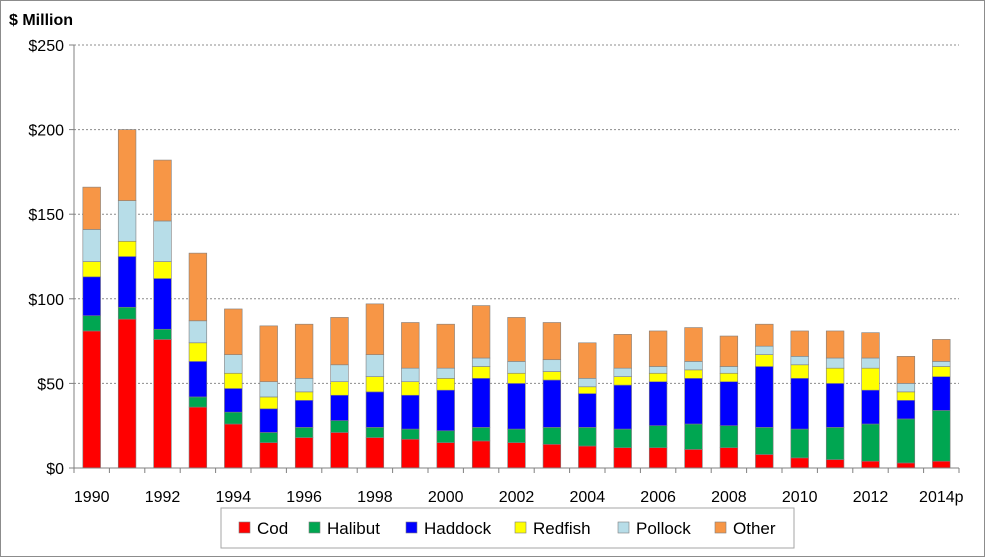  Describe the element at coordinates (162, 304) in the screenshot. I see `bar-haddock-1992` at that location.